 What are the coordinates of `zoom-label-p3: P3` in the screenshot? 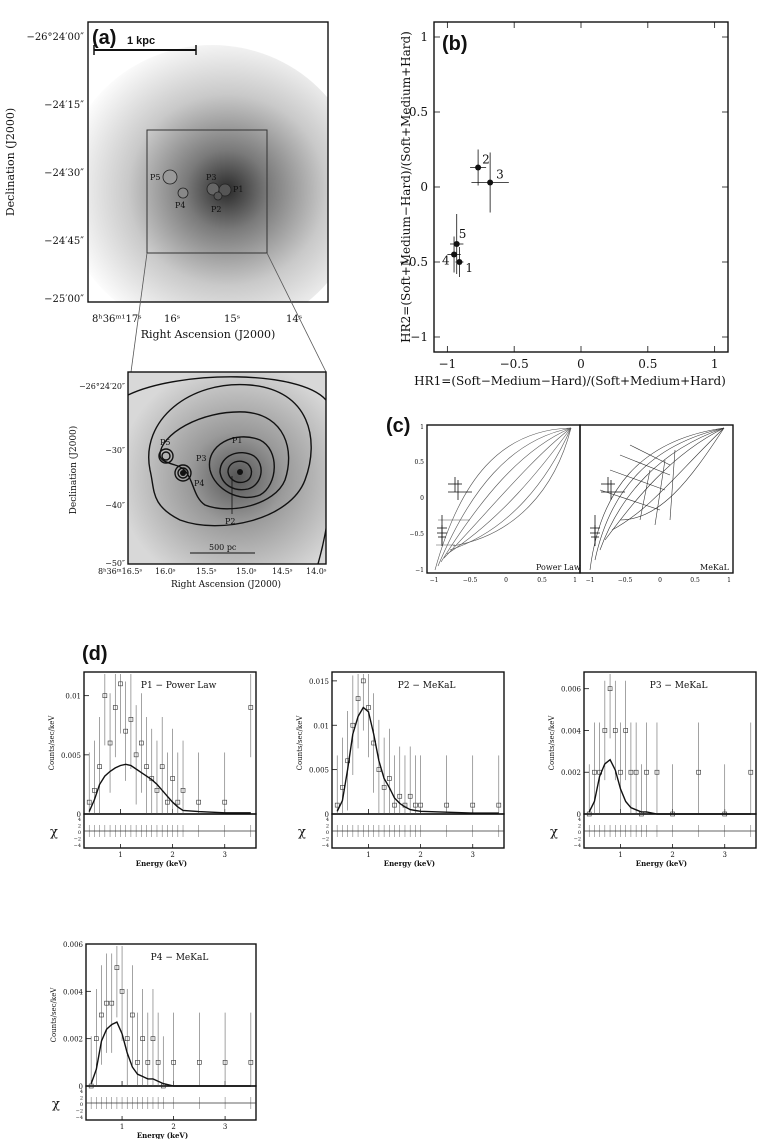 It's located at (201, 458).